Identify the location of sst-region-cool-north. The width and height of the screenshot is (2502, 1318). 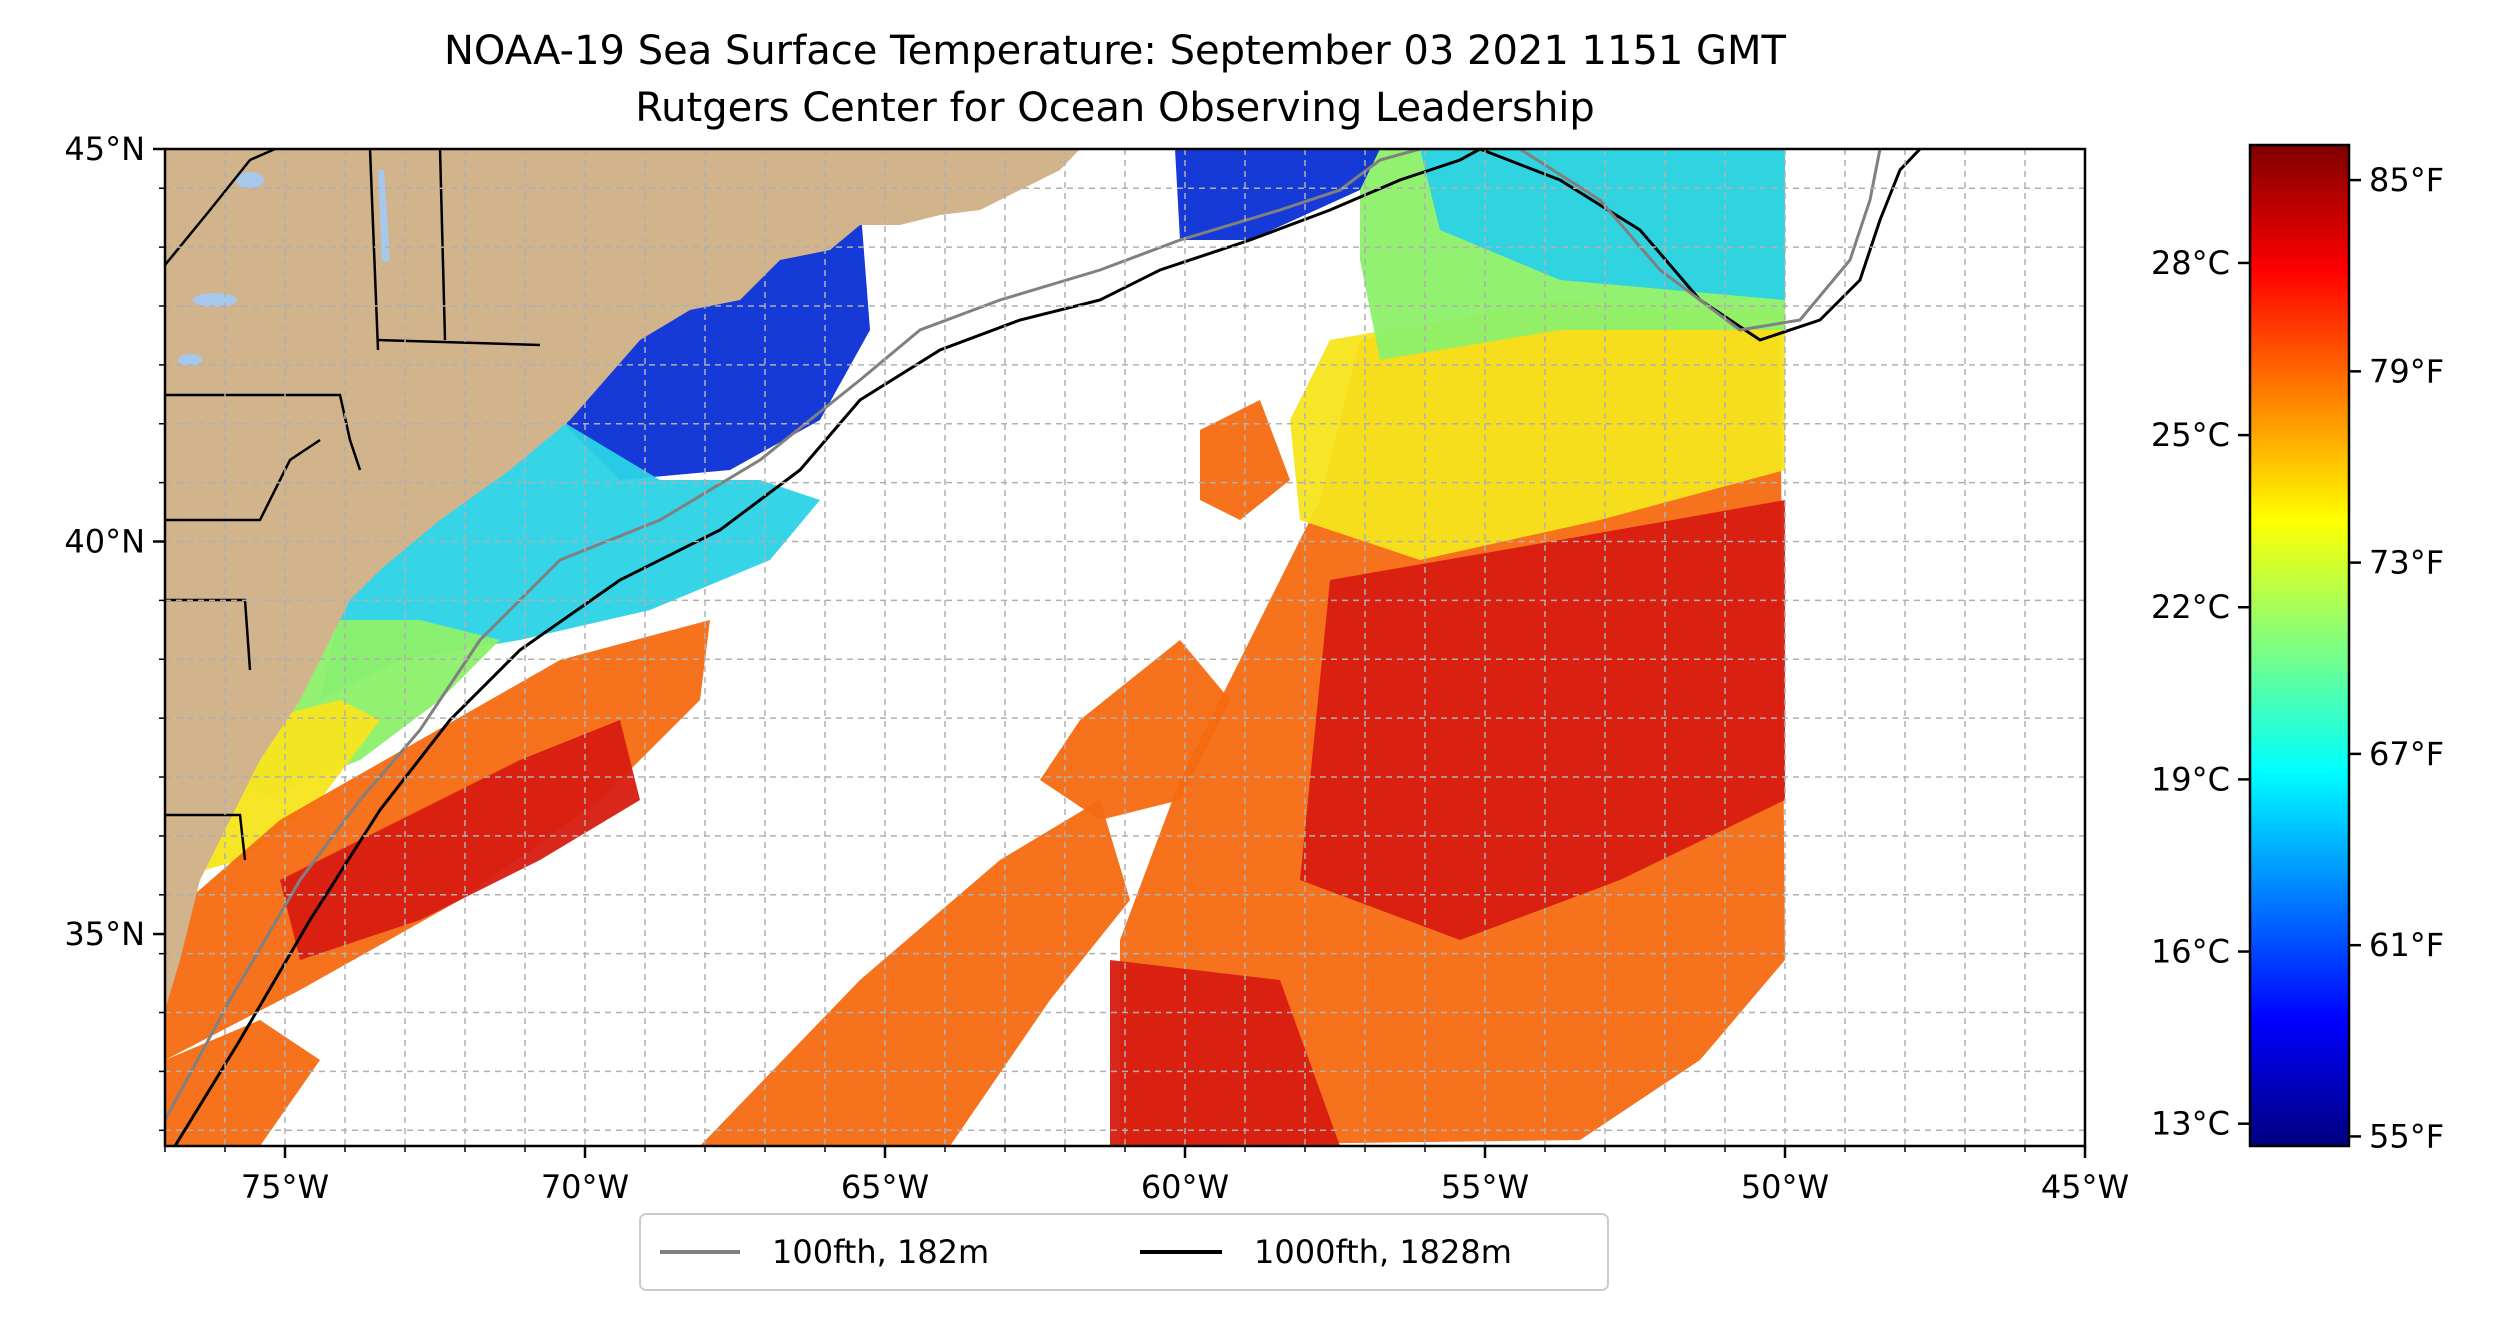
(1602, 224).